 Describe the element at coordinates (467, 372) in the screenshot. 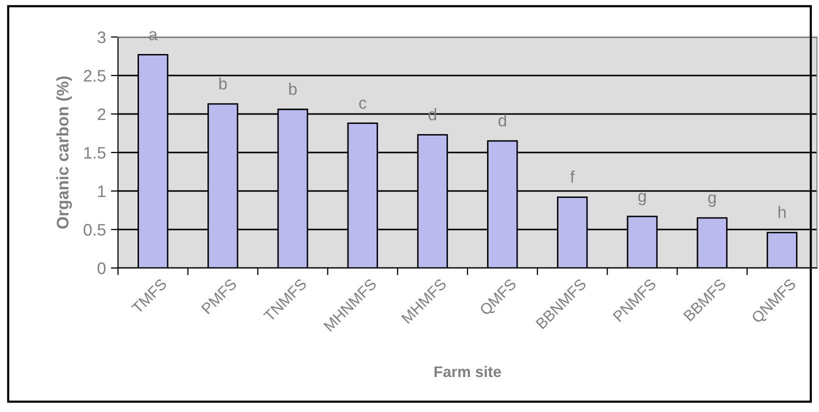

I see `x-axis-title: Farm site` at that location.